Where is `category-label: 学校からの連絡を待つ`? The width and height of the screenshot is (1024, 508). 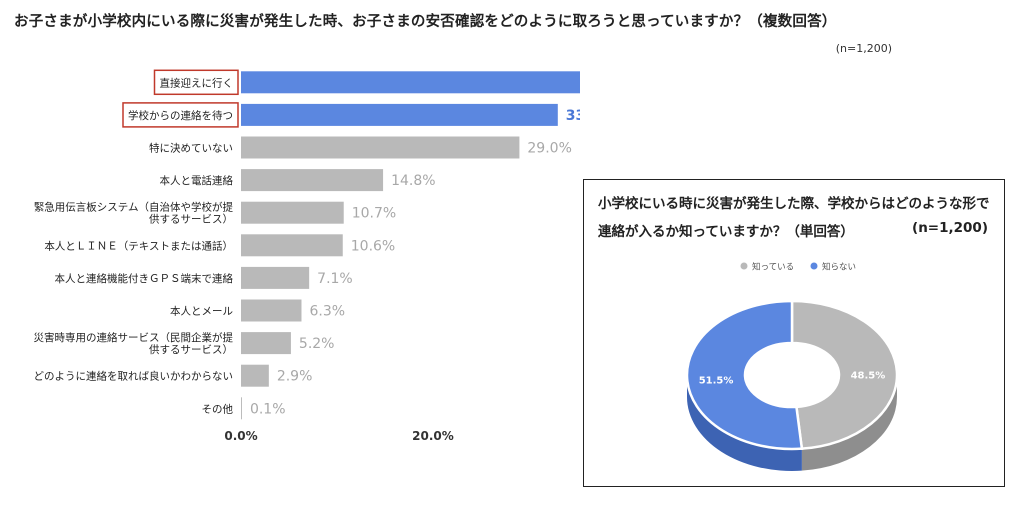
category-label: 学校からの連絡を待つ is located at coordinates (180, 115).